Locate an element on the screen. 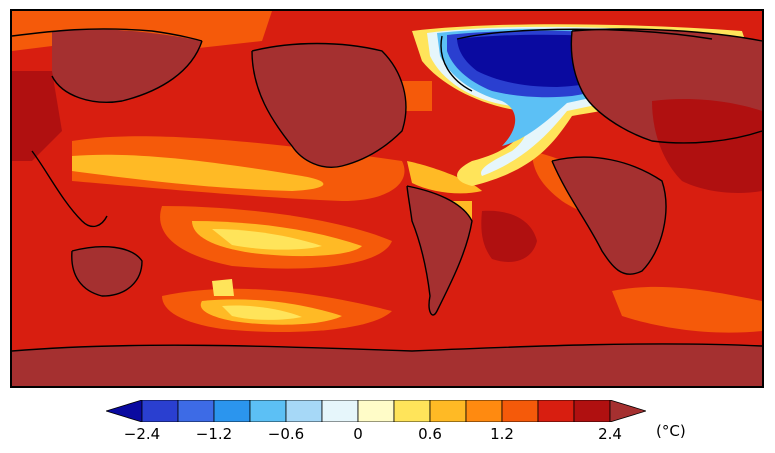 This screenshot has height=453, width=775. colorbar is located at coordinates (376, 411).